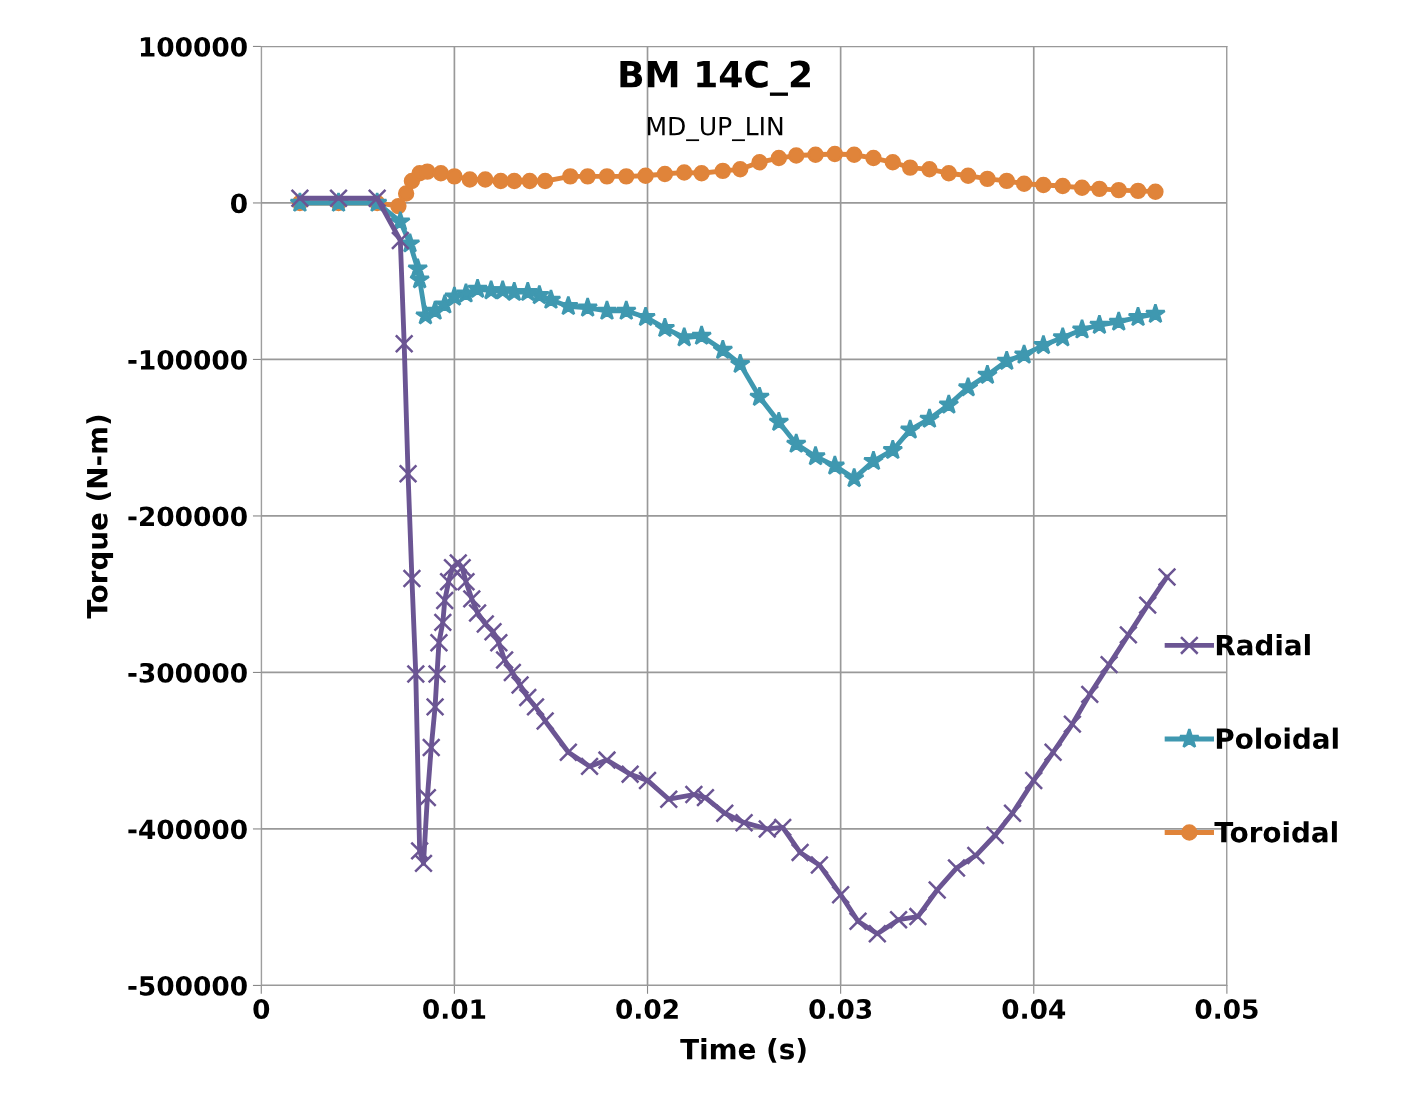 This screenshot has height=1106, width=1420. I want to click on text: MD_UP_LIN, so click(715, 129).